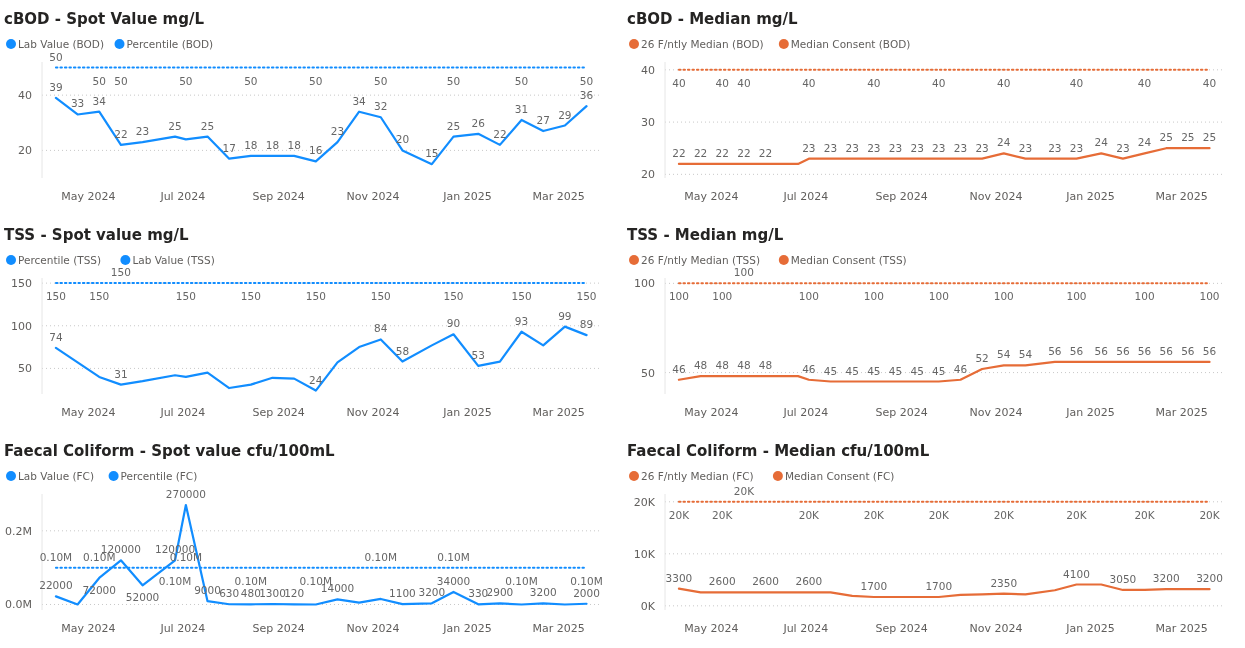 The width and height of the screenshot is (1245, 648). What do you see at coordinates (99, 100) in the screenshot?
I see `data-label: 34` at bounding box center [99, 100].